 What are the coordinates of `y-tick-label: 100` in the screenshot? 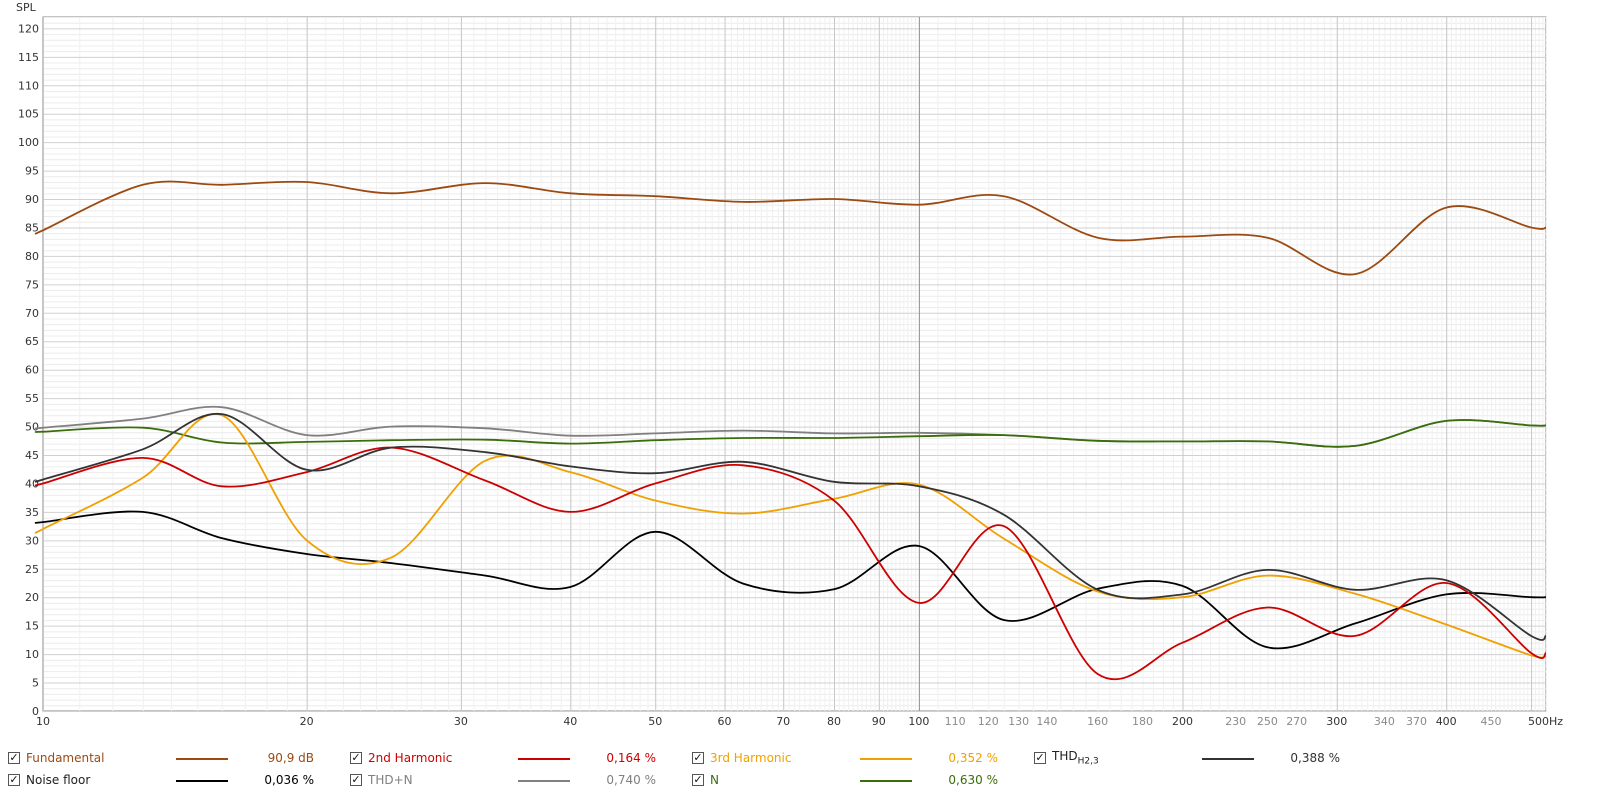 It's located at (28, 142).